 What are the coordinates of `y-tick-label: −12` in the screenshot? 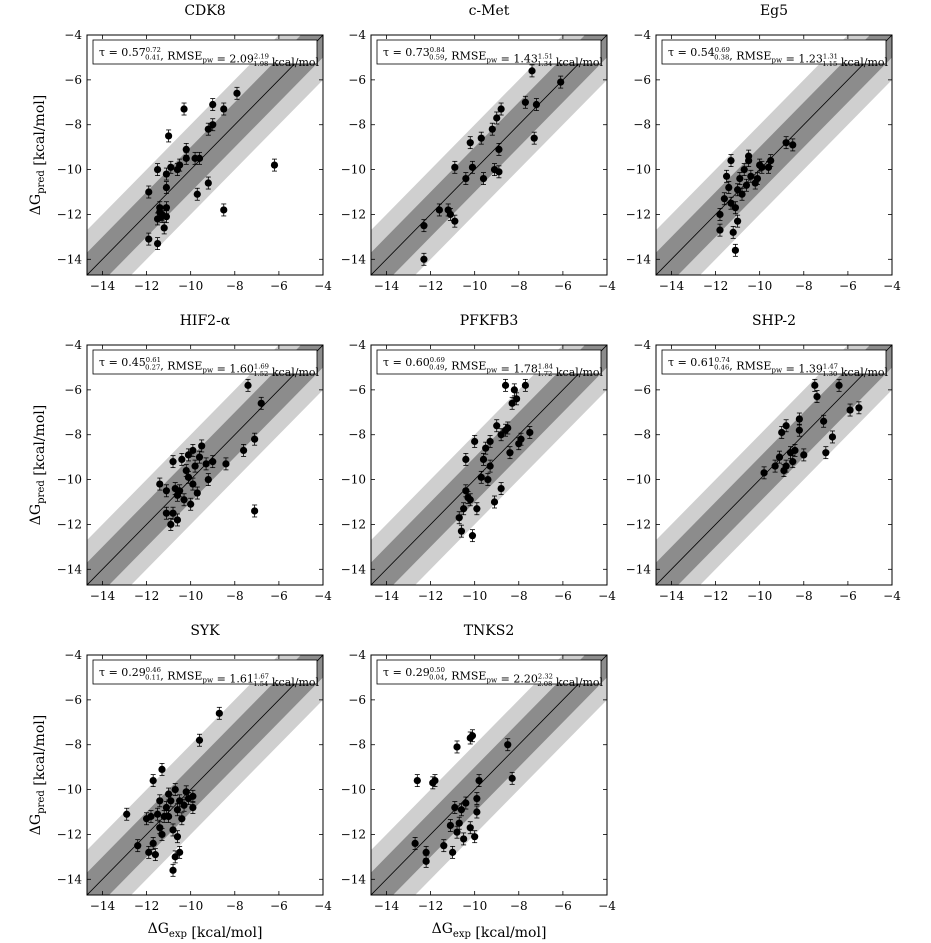 It's located at (353, 524).